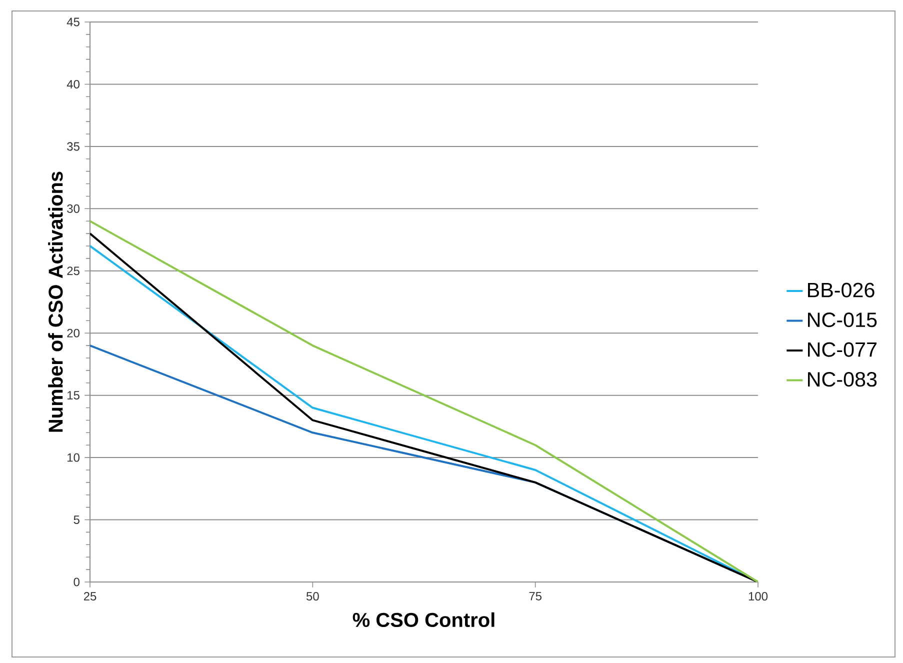 This screenshot has height=663, width=903. I want to click on y-tick-label: 10, so click(74, 457).